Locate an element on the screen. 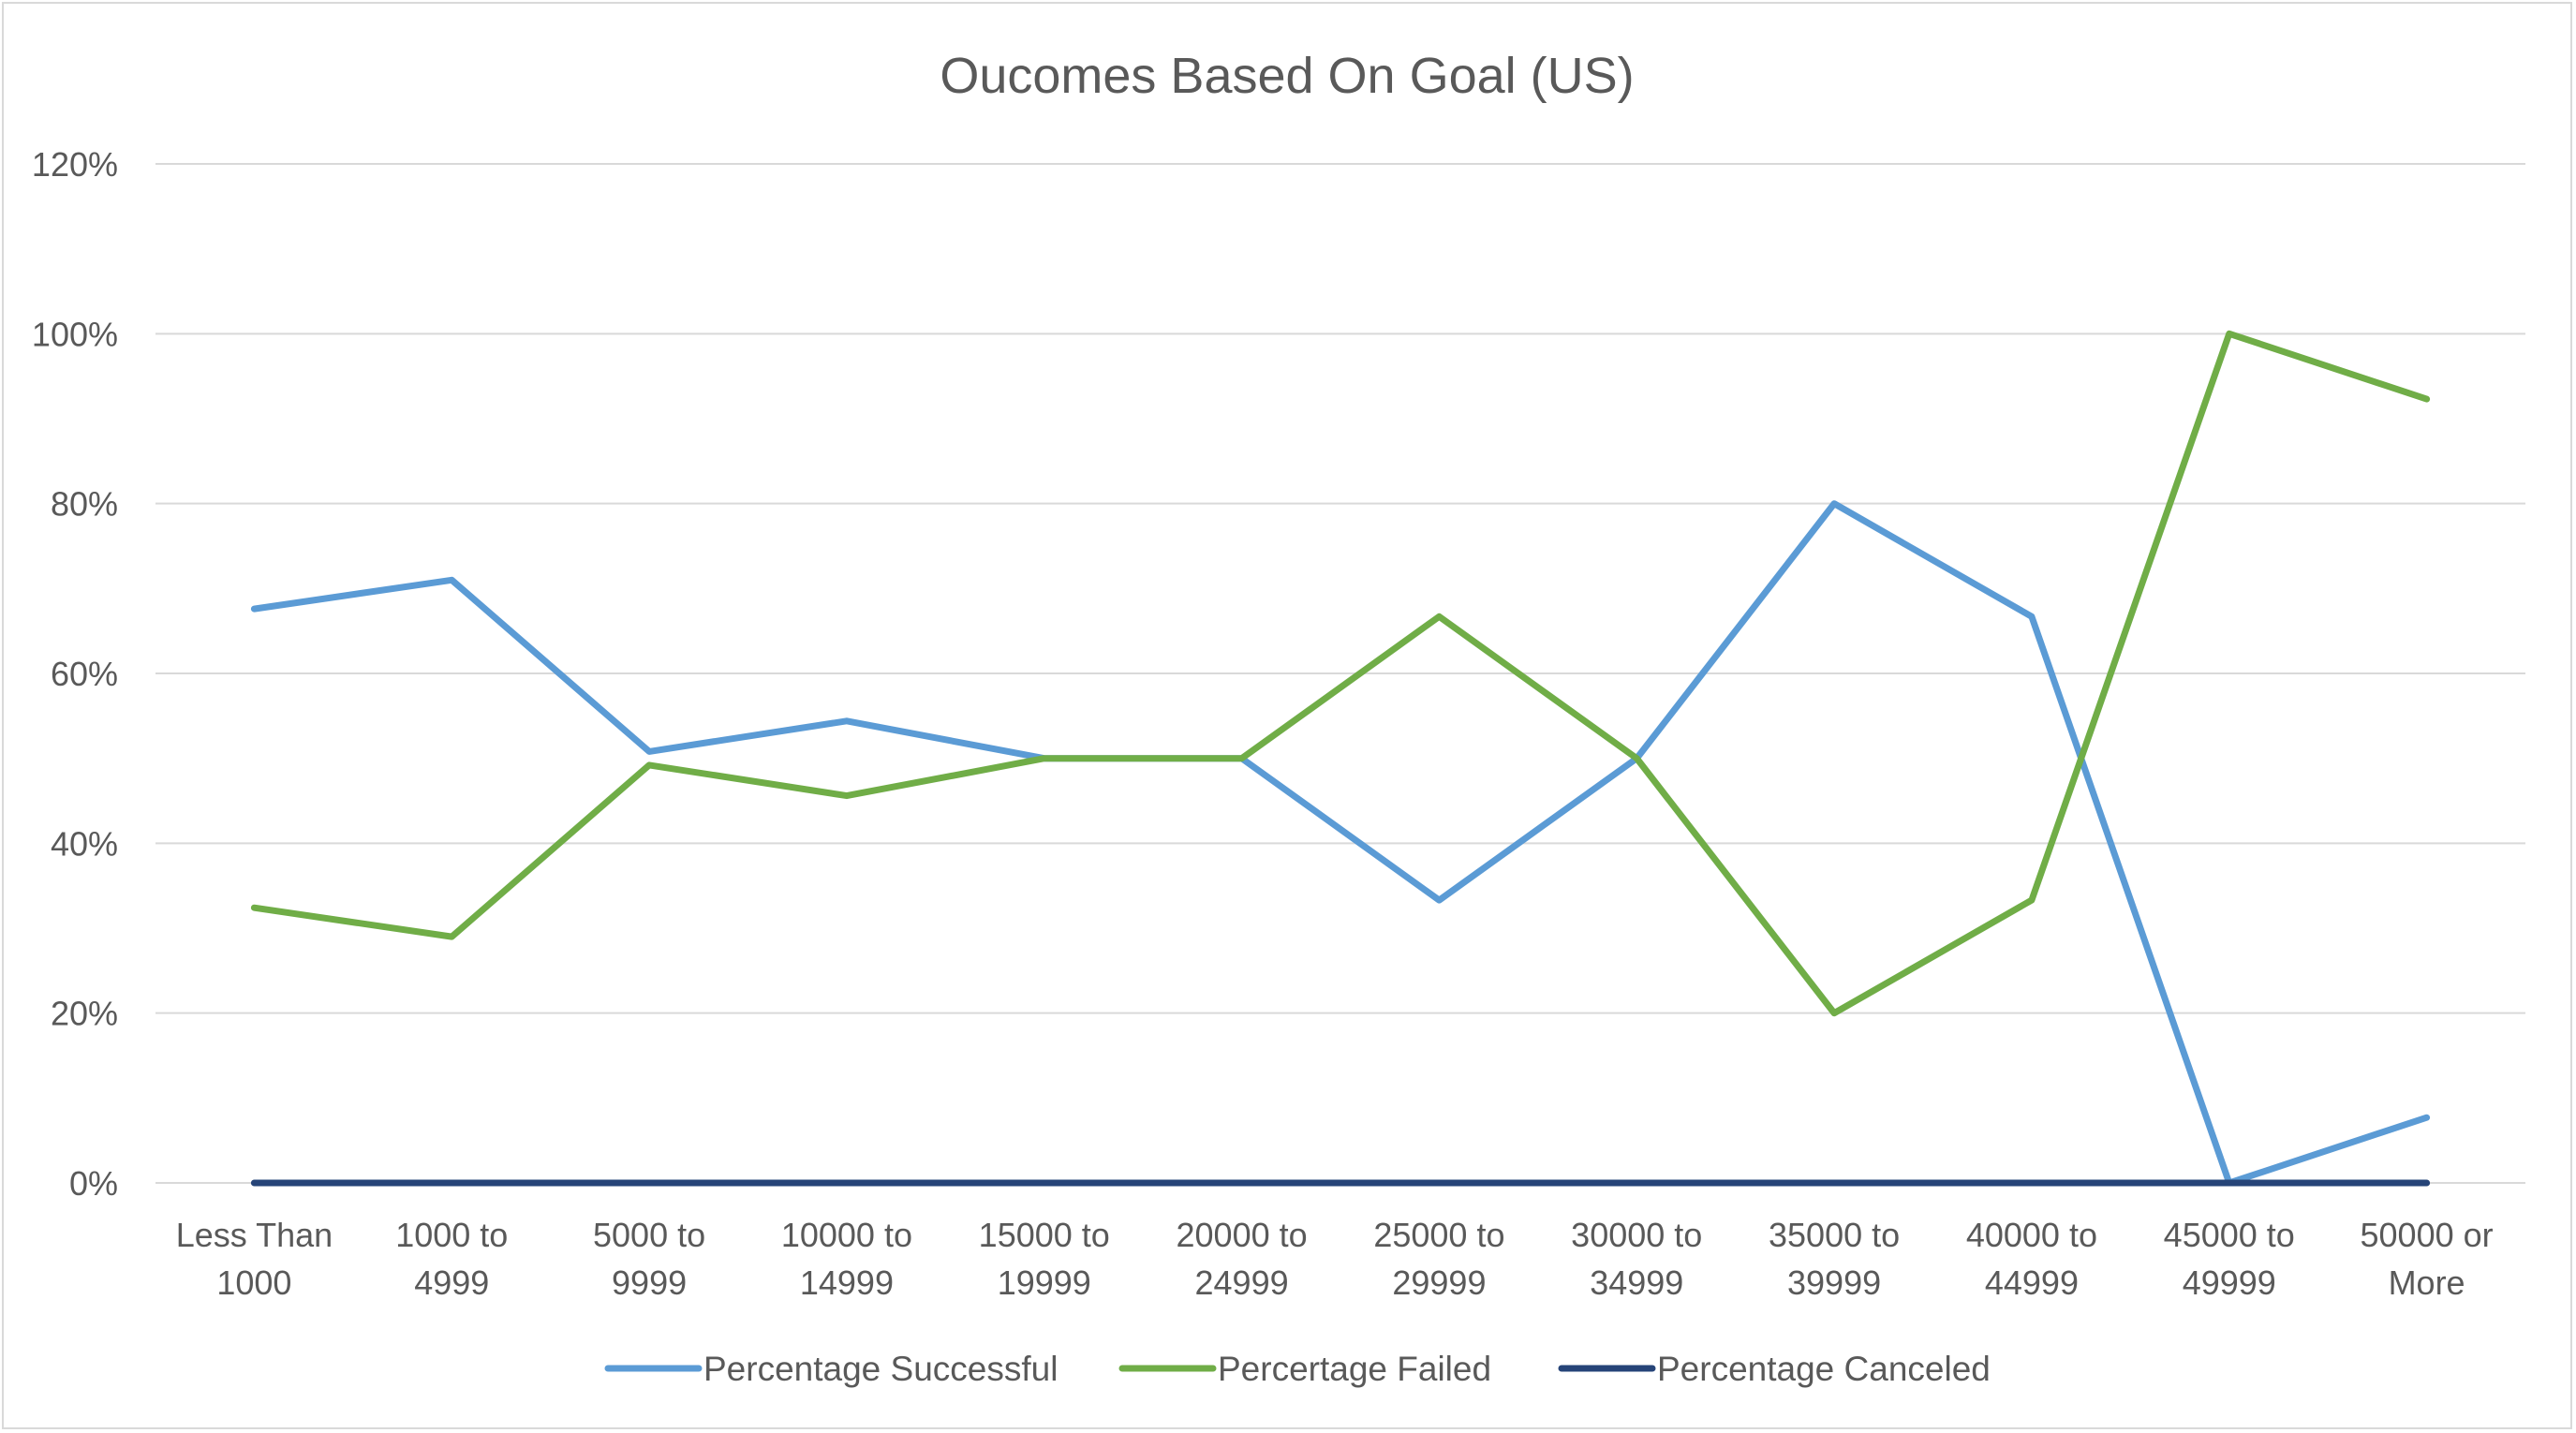 Image resolution: width=2576 pixels, height=1433 pixels. x-tick-label-line: 39999 is located at coordinates (1834, 1282).